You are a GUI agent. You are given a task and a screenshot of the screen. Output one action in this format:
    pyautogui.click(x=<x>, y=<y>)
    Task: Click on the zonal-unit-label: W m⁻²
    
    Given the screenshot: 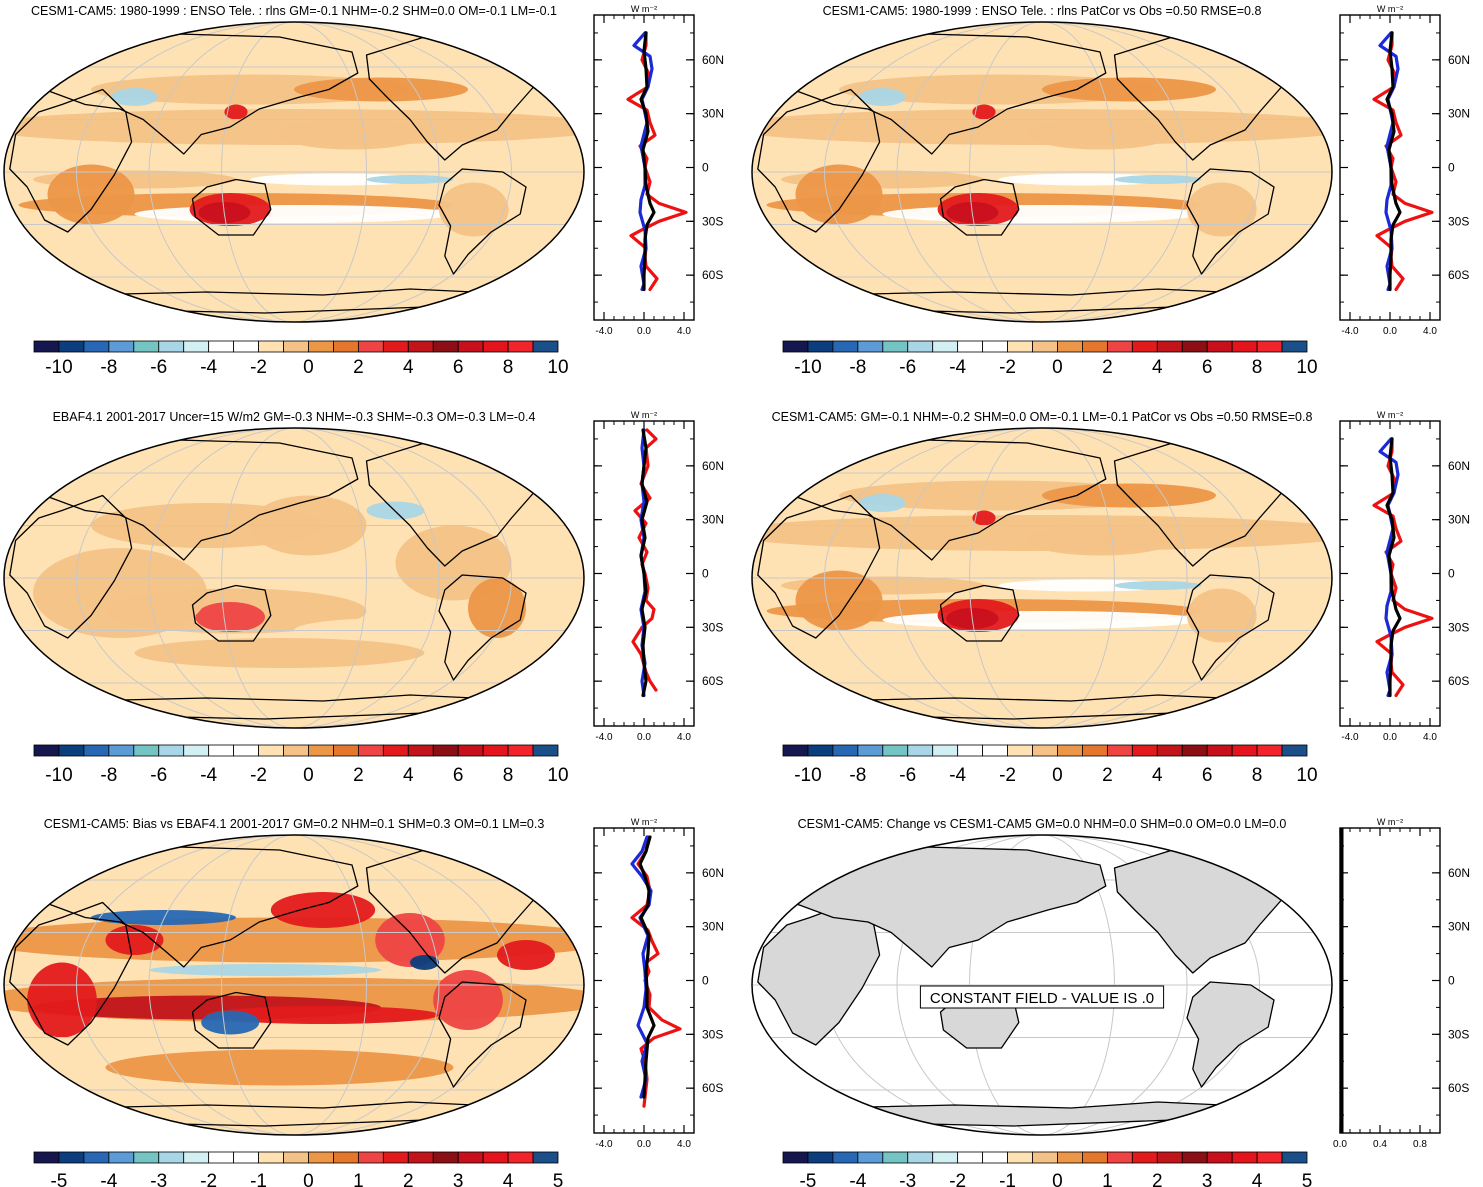 What is the action you would take?
    pyautogui.click(x=644, y=9)
    